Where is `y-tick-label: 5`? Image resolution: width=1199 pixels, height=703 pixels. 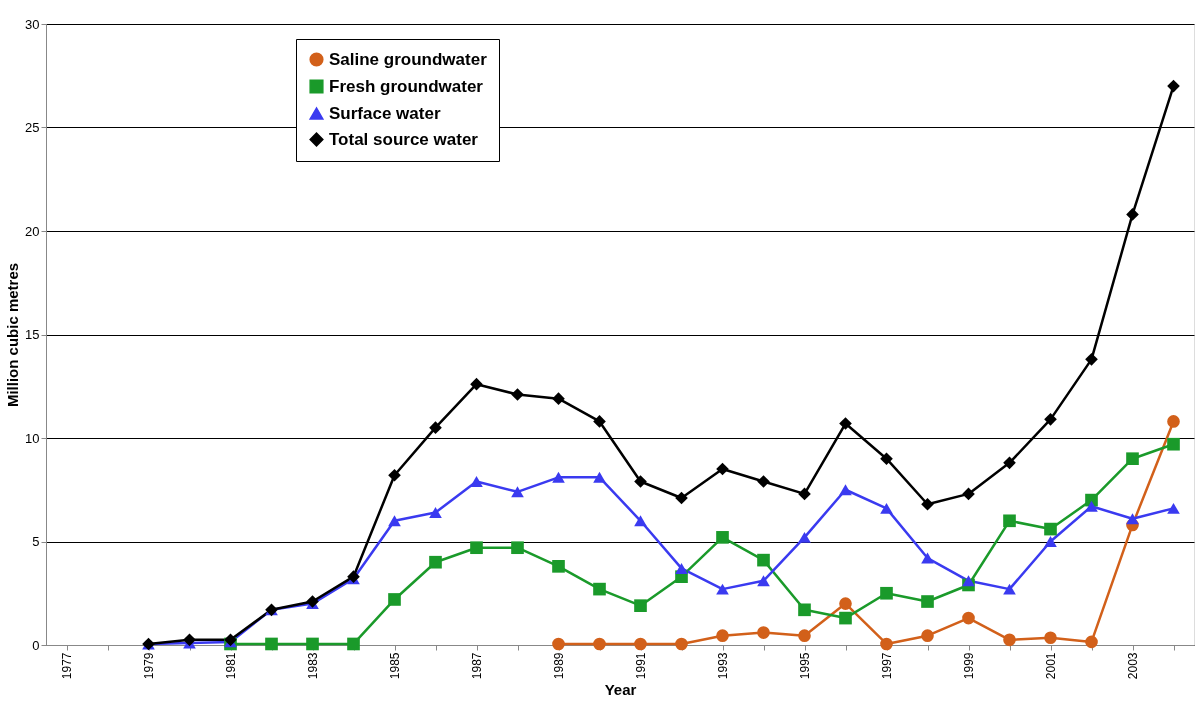
y-tick-label: 5 is located at coordinates (36, 541).